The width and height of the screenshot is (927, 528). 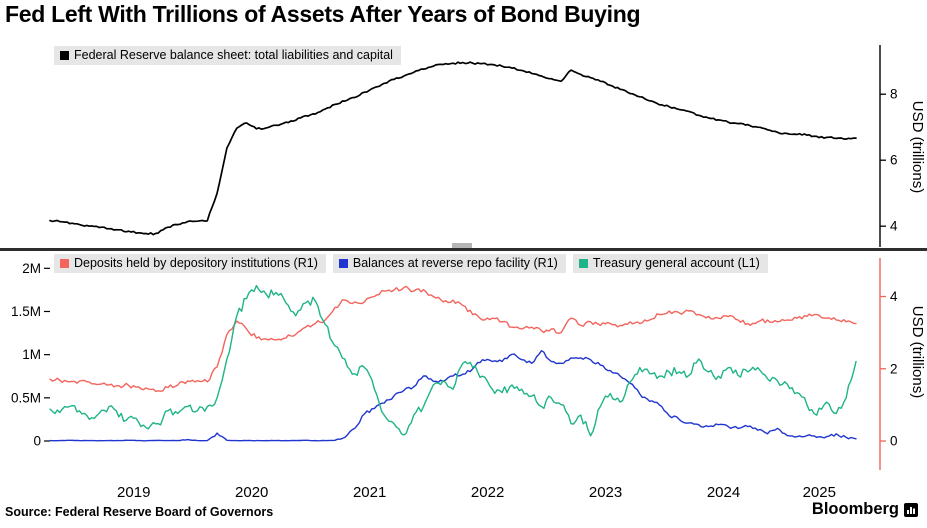 What do you see at coordinates (894, 368) in the screenshot?
I see `bottom-right-axis-tick-label: 2` at bounding box center [894, 368].